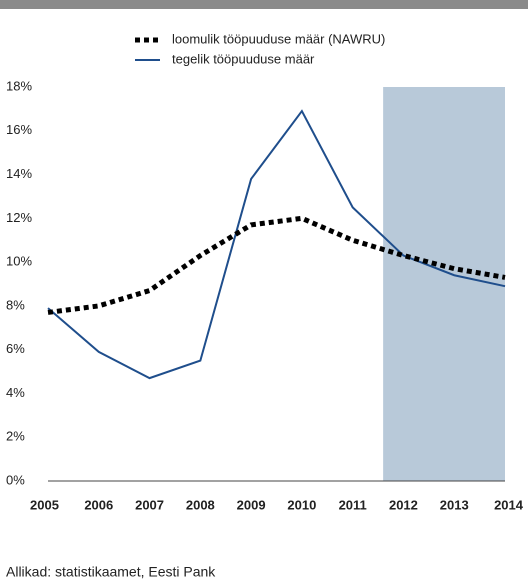 The image size is (528, 585). What do you see at coordinates (15, 392) in the screenshot?
I see `y-tick-label: 4%` at bounding box center [15, 392].